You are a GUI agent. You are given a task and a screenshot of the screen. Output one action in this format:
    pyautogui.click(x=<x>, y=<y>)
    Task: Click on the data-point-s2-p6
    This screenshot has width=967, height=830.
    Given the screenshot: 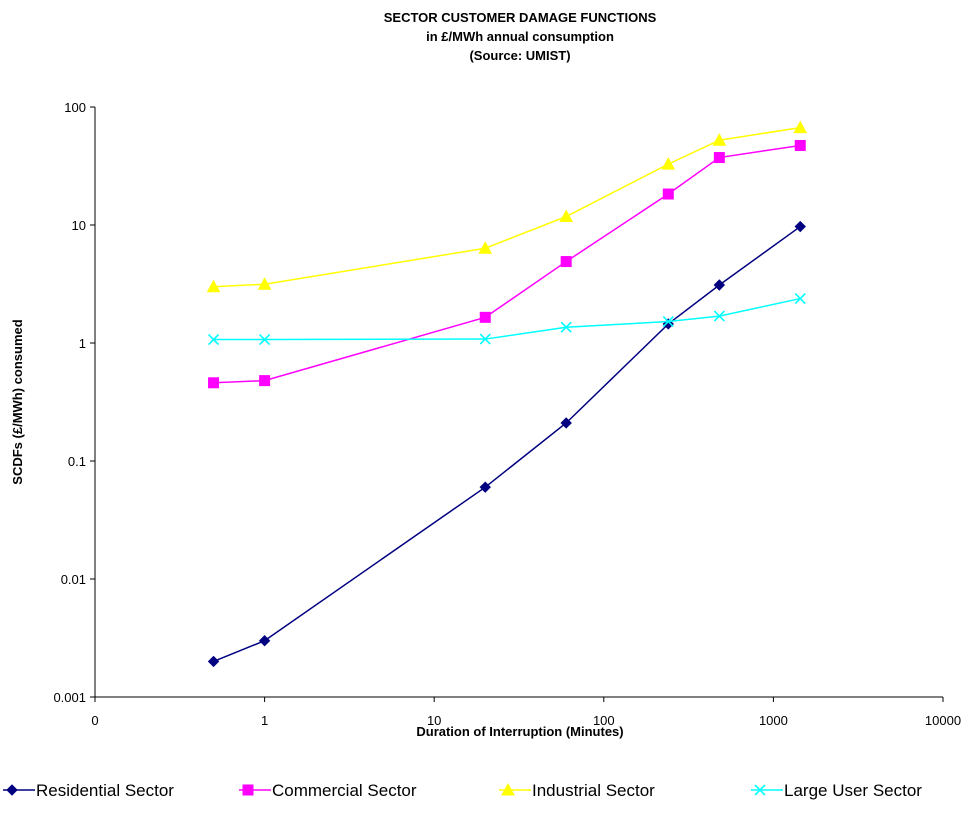 What is the action you would take?
    pyautogui.click(x=800, y=127)
    